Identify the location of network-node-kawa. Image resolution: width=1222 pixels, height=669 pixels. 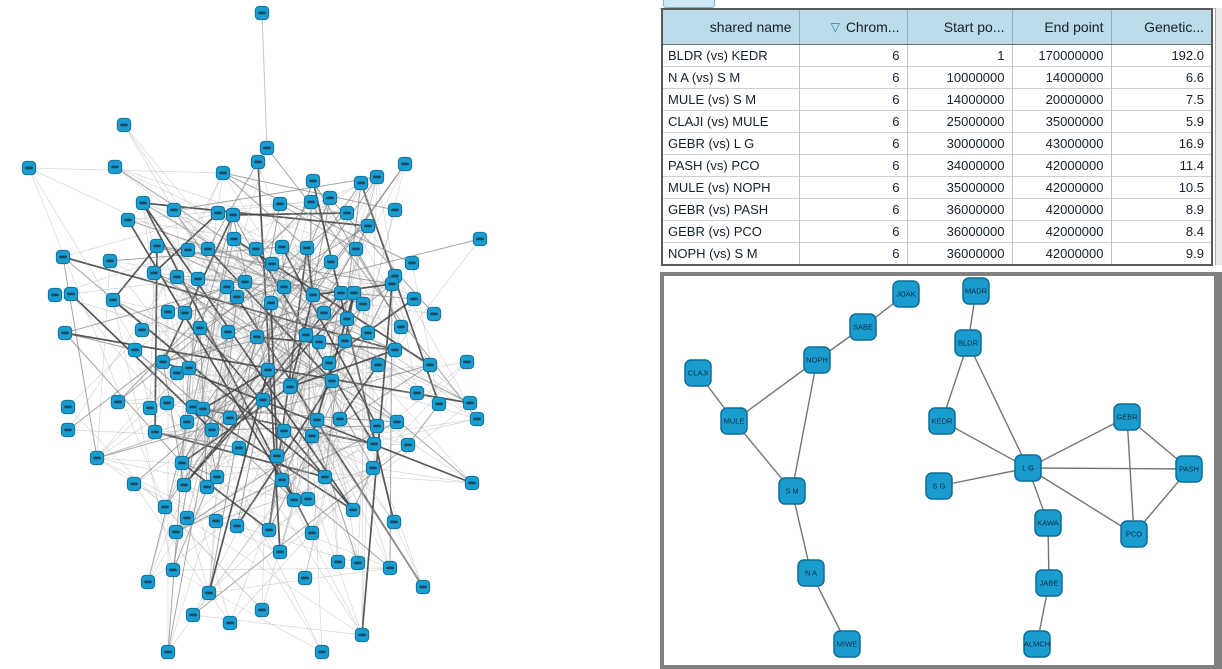
(1048, 523).